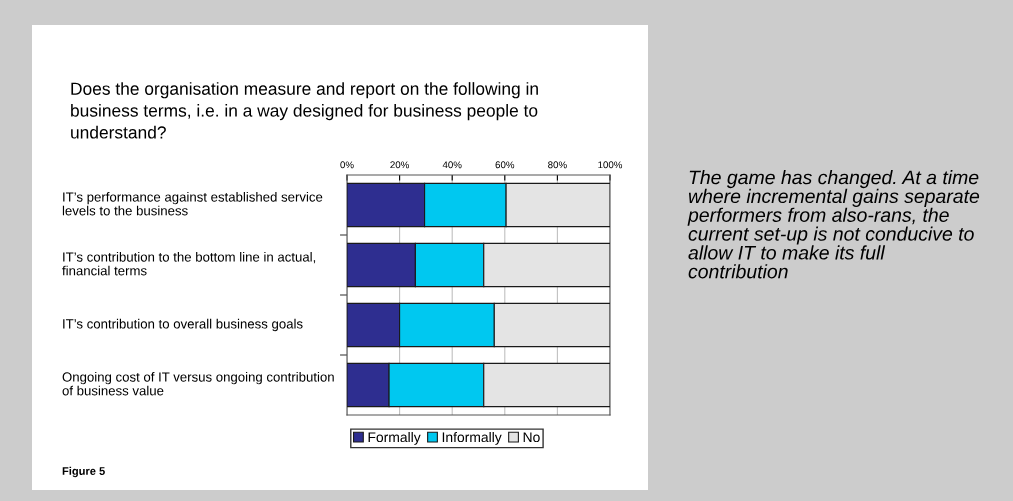 The height and width of the screenshot is (501, 1013). I want to click on x-tick-label: 80%, so click(557, 165).